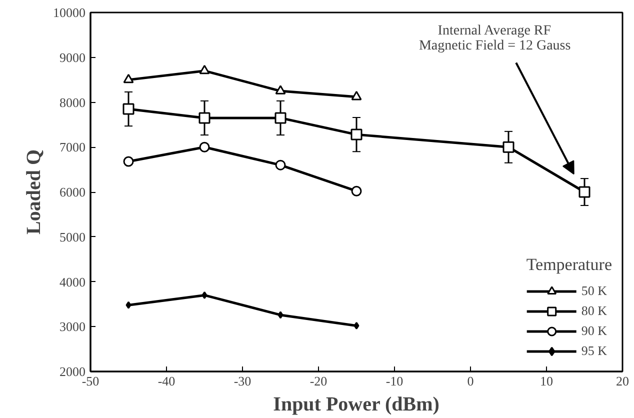 Image resolution: width=634 pixels, height=418 pixels. Describe the element at coordinates (73, 192) in the screenshot. I see `y-tick-label: 6000` at that location.